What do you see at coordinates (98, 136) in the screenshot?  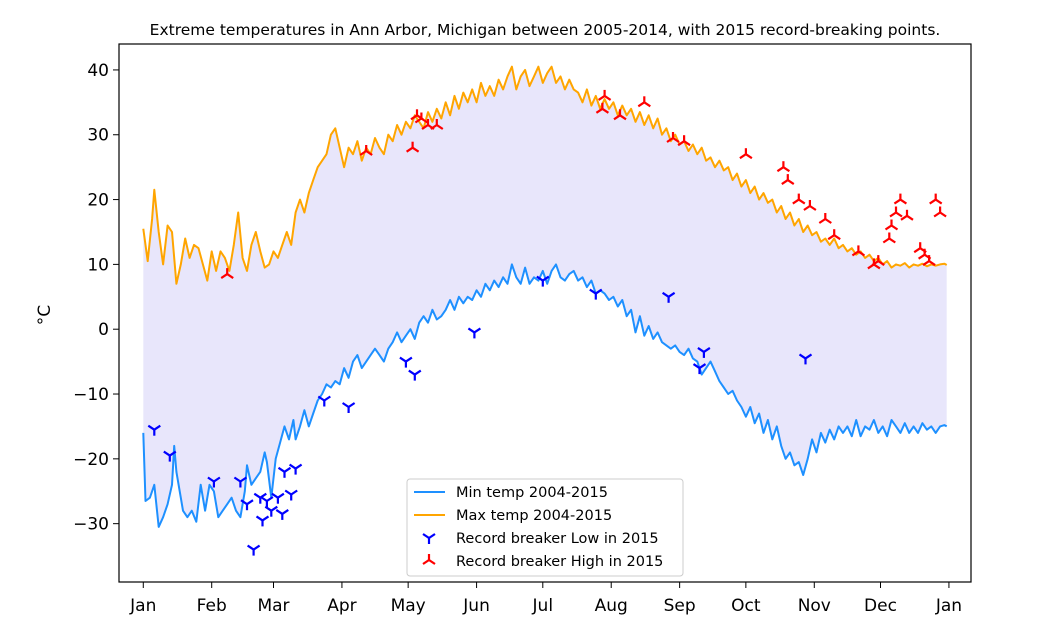 I see `y-tick-label-1: 30` at bounding box center [98, 136].